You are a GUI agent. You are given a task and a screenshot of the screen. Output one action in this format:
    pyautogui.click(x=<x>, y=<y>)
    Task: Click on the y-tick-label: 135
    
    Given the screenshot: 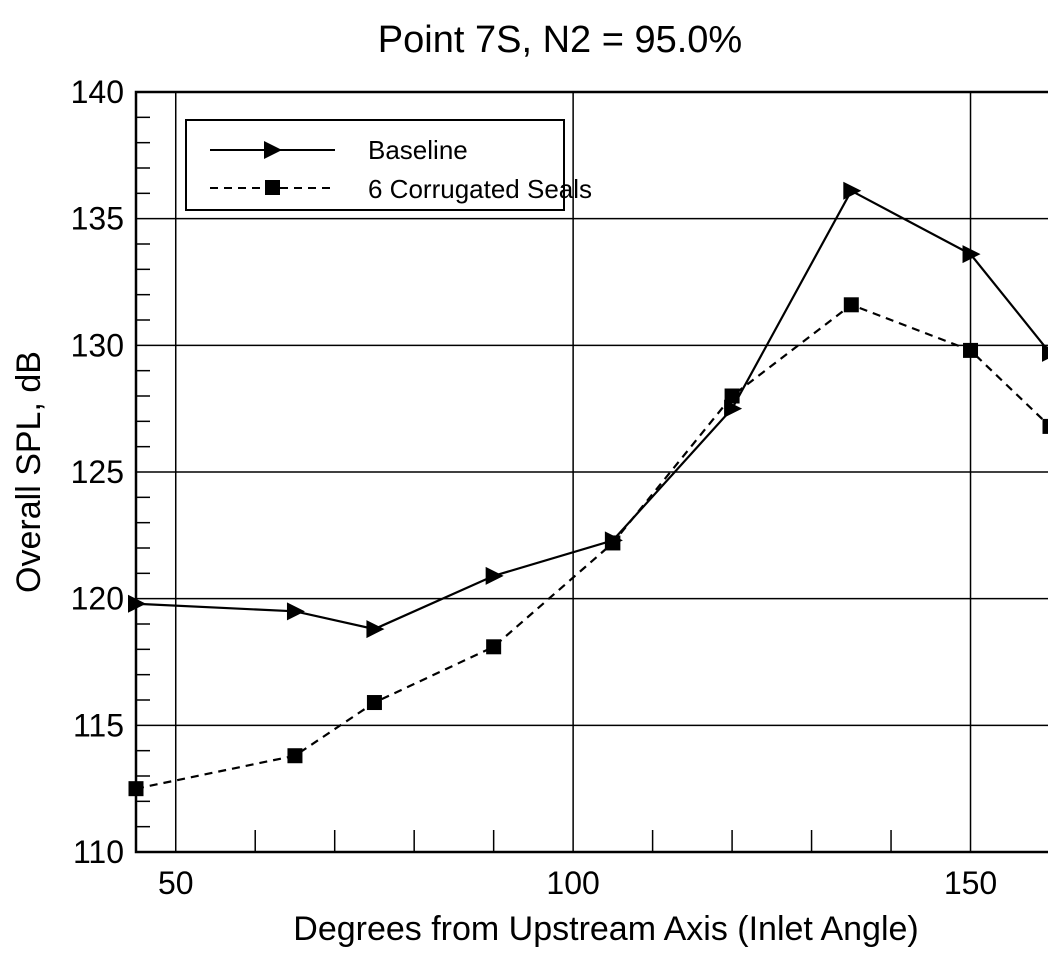 What is the action you would take?
    pyautogui.click(x=97, y=219)
    